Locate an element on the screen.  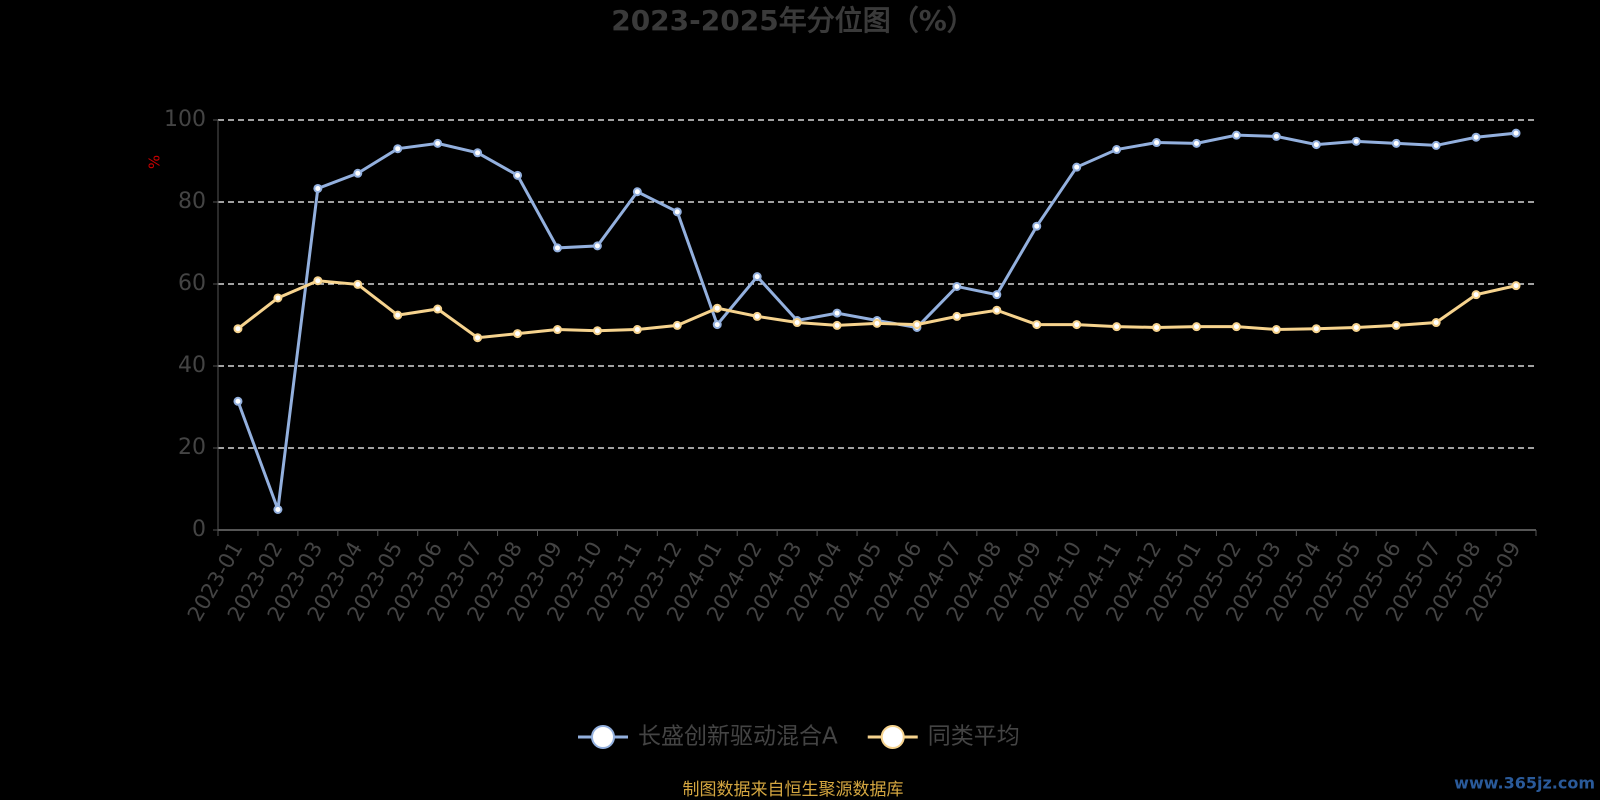
y-tick-label: 100 is located at coordinates (185, 119).